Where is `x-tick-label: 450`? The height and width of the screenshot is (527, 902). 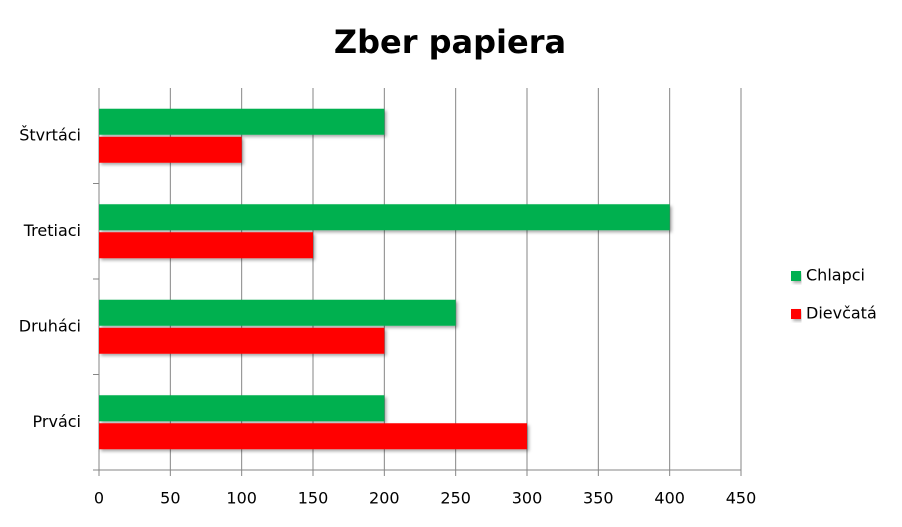 x-tick-label: 450 is located at coordinates (741, 498).